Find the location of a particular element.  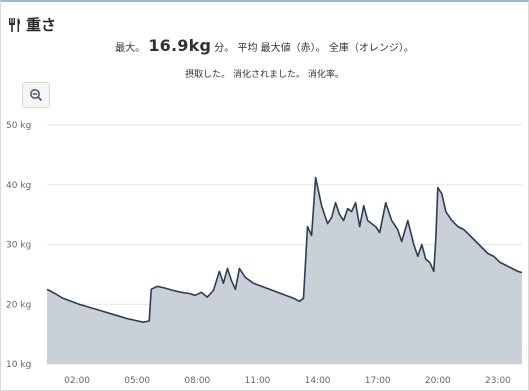

panel-header: 重さ is located at coordinates (32, 24).